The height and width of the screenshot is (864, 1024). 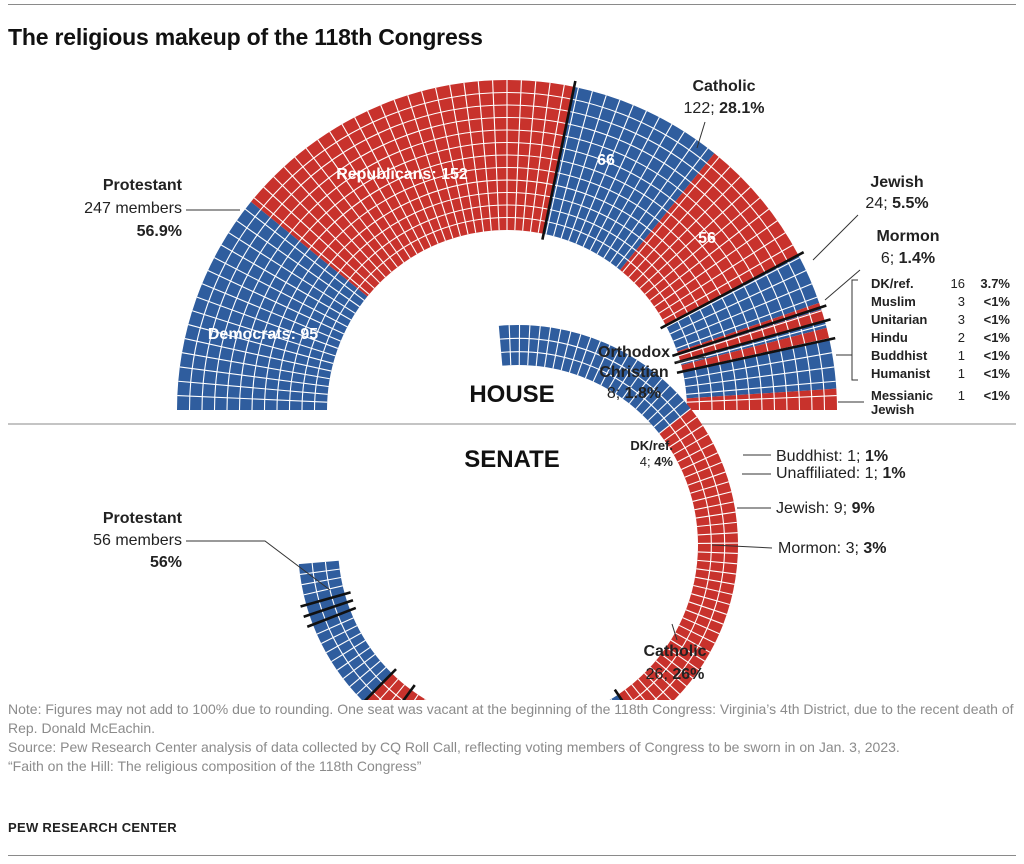 What do you see at coordinates (143, 518) in the screenshot?
I see `senate-protestant-name: Protestant` at bounding box center [143, 518].